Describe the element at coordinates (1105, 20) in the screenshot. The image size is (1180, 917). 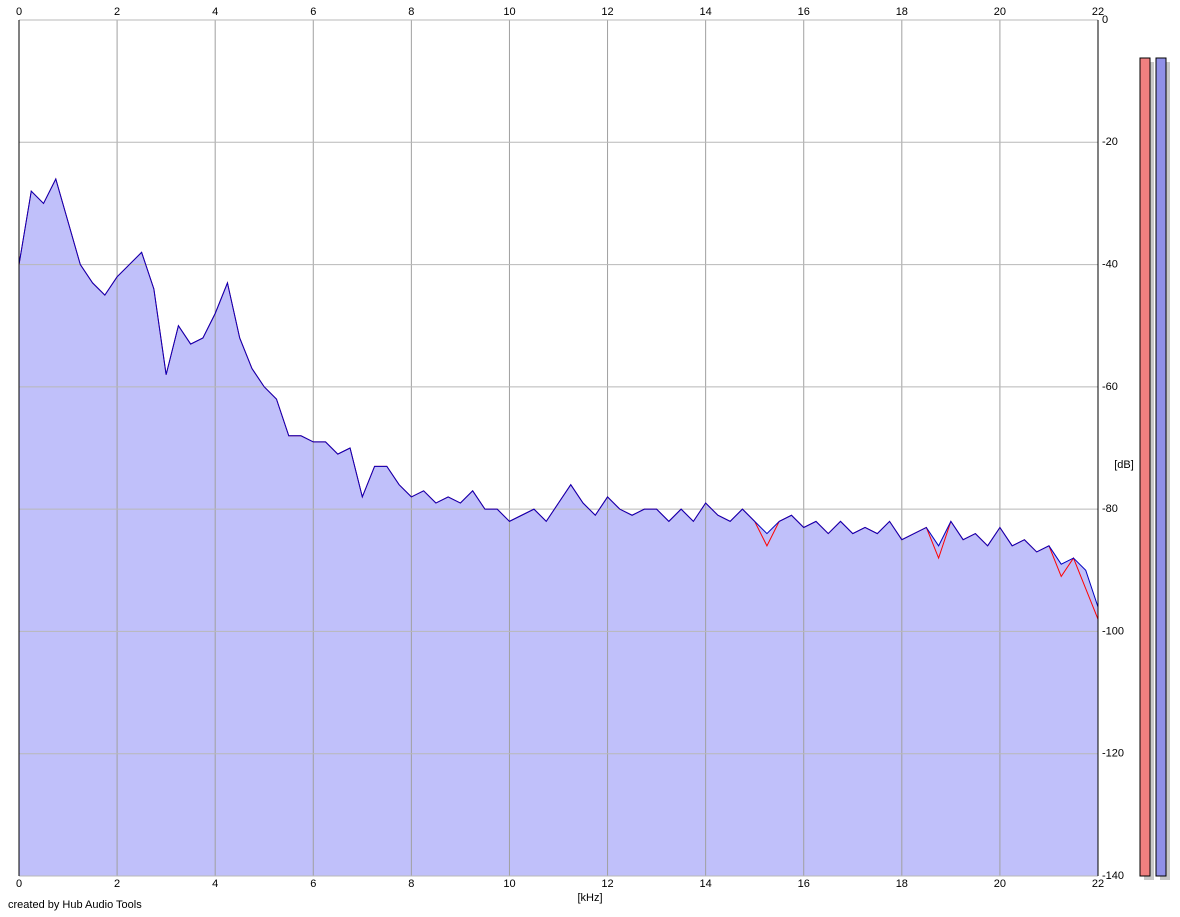
I see `y-tick-label: 0` at that location.